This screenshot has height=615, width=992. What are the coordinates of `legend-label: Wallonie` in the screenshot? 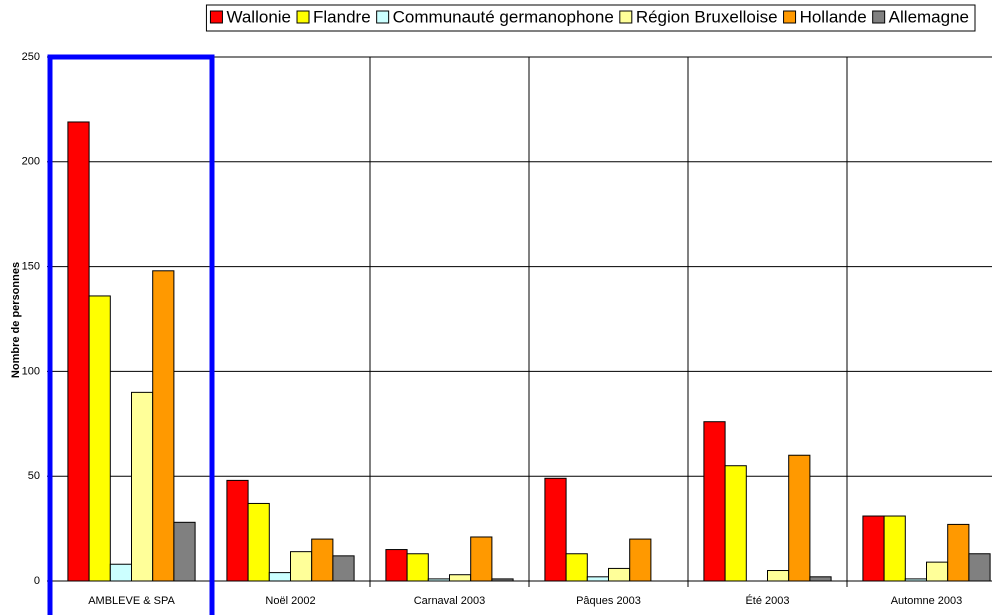 It's located at (258, 16).